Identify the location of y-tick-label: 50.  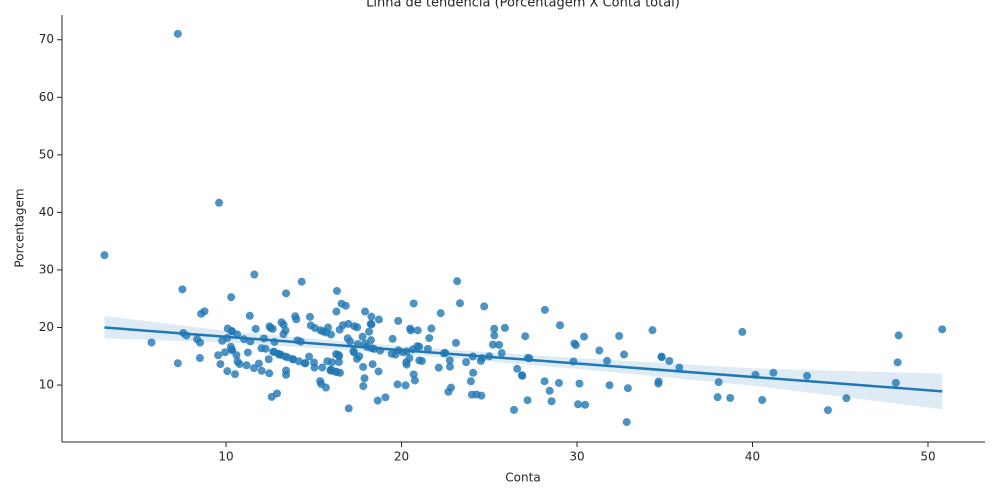
(46, 154).